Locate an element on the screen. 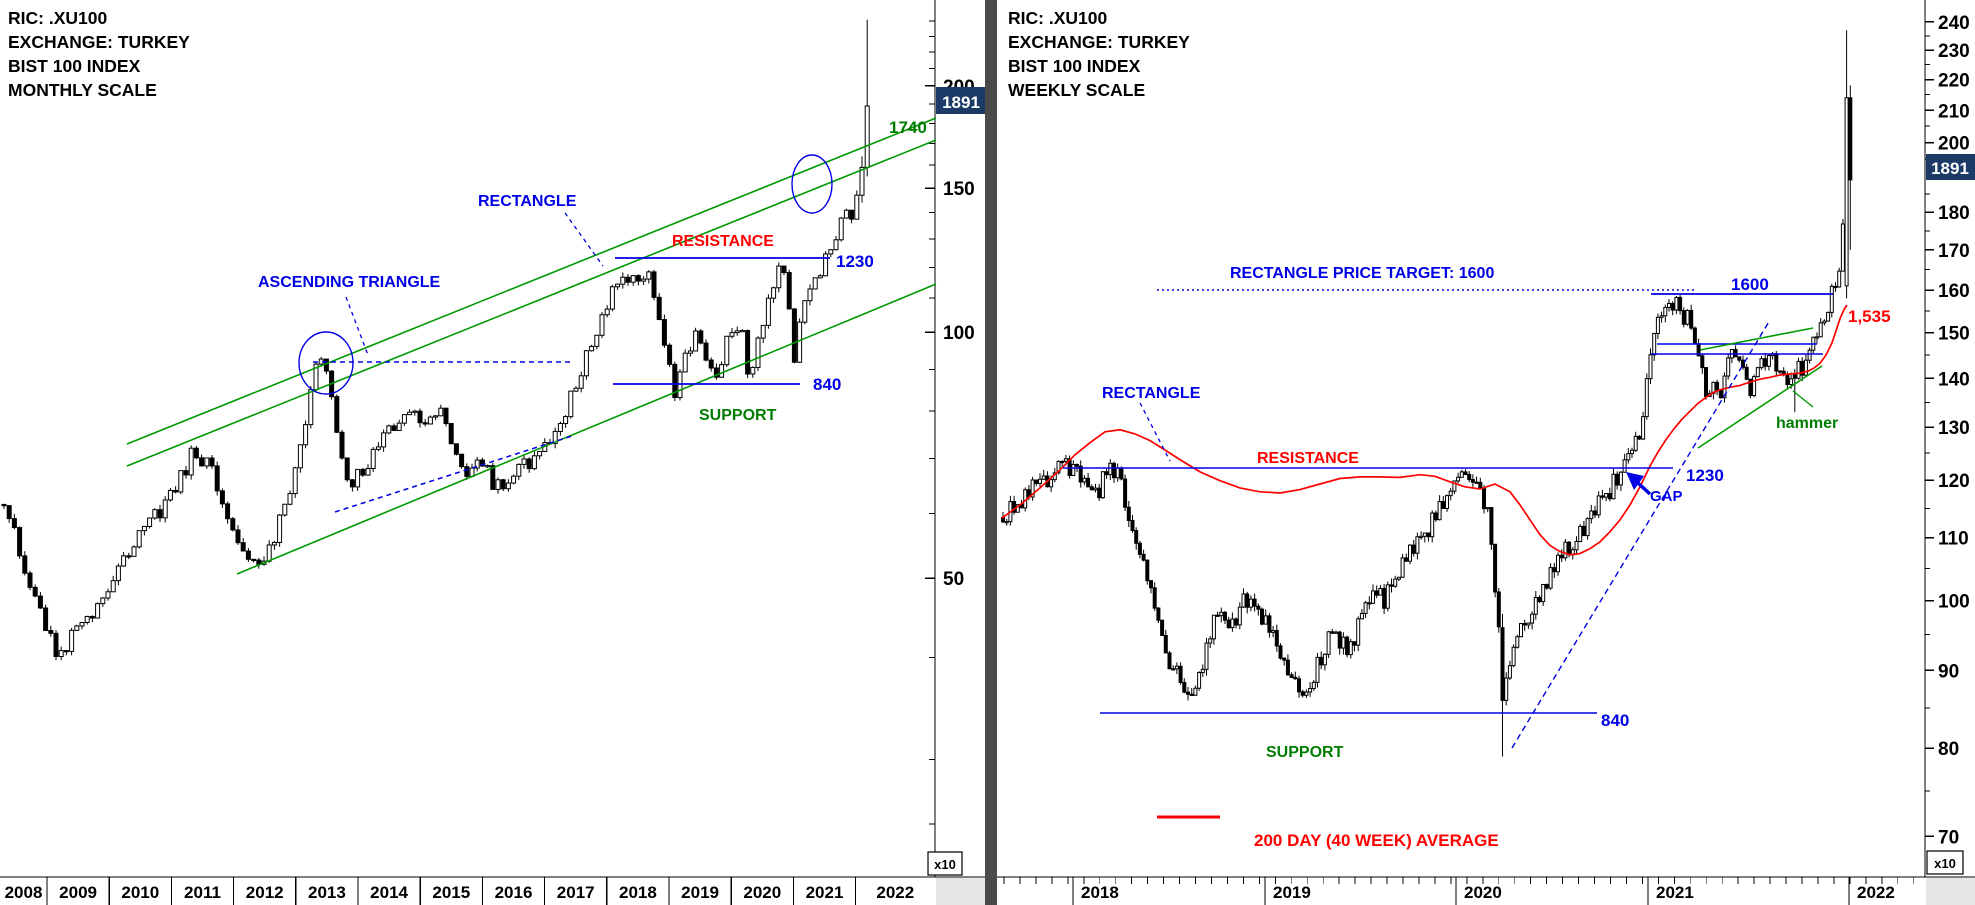 The width and height of the screenshot is (1975, 905). y-axis-label: 170 is located at coordinates (1954, 251).